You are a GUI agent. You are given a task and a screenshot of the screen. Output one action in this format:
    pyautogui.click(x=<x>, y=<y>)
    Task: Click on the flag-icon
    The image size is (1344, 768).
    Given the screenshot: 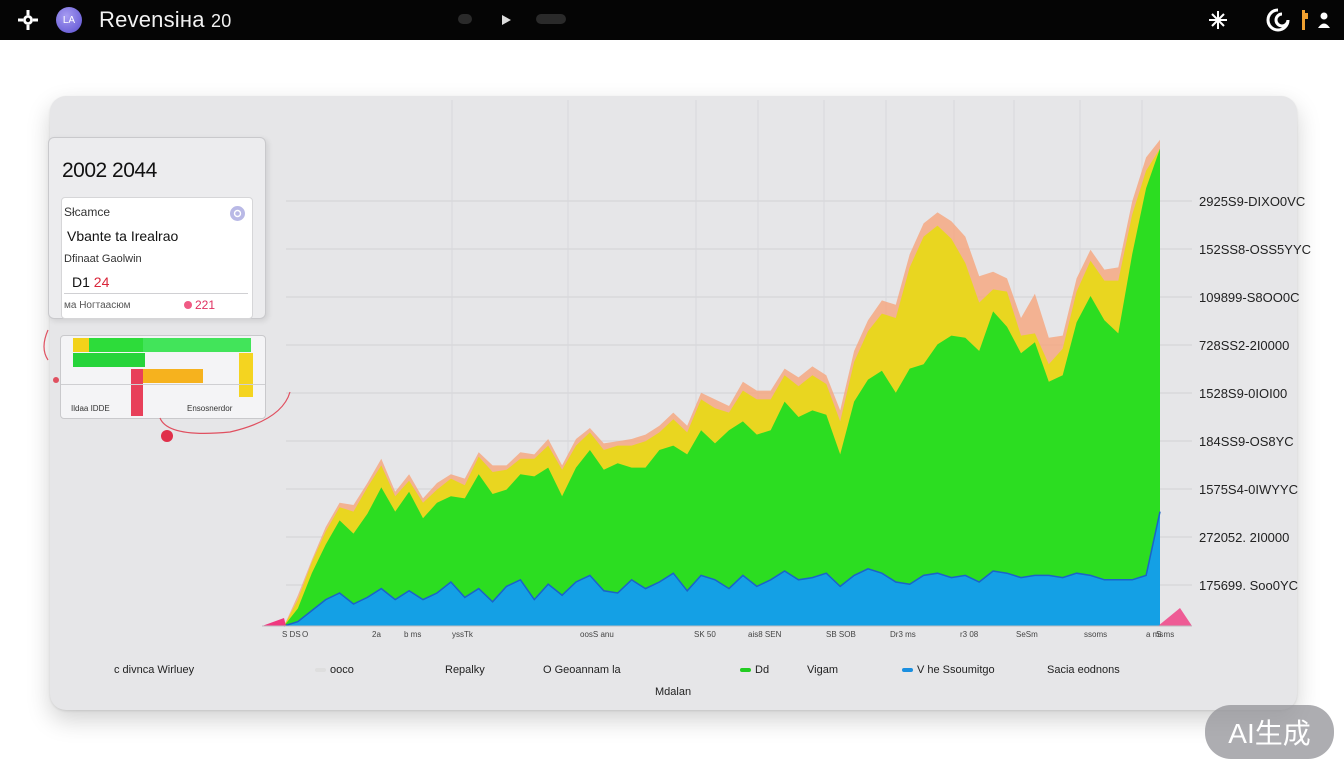 What is the action you would take?
    pyautogui.click(x=1305, y=20)
    